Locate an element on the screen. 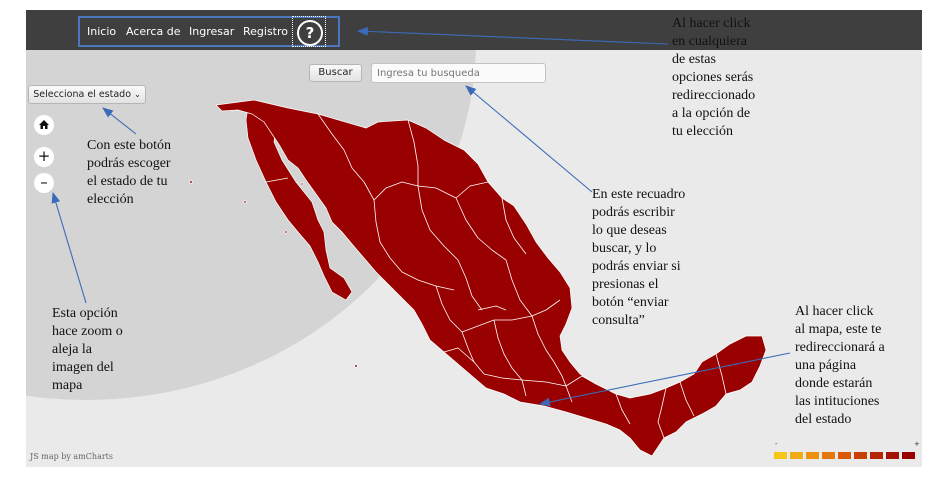 The width and height of the screenshot is (943, 502). nav-link-registro: Registro is located at coordinates (266, 31).